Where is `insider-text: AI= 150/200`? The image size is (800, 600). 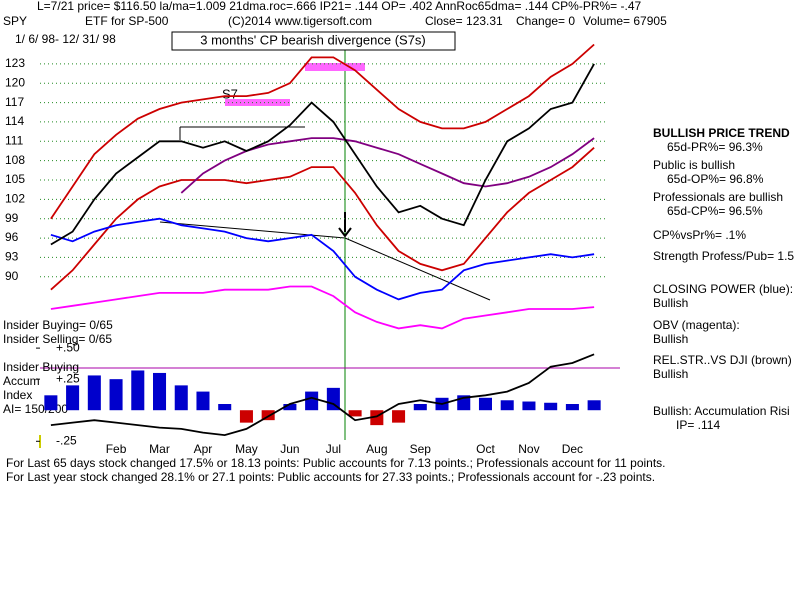 insider-text: AI= 150/200 is located at coordinates (35, 409).